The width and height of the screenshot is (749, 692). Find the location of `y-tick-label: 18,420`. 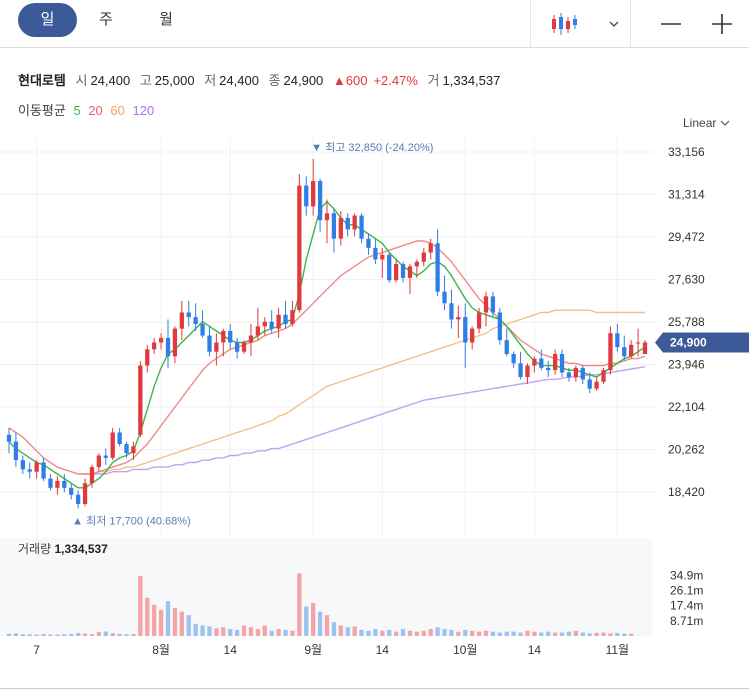

y-tick-label: 18,420 is located at coordinates (686, 492).